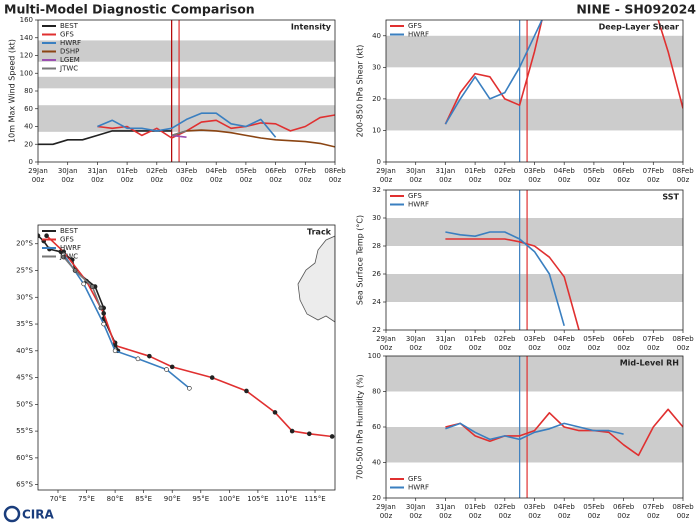 The image size is (700, 525). I want to click on y-tick-label: 65°S, so click(24, 485).